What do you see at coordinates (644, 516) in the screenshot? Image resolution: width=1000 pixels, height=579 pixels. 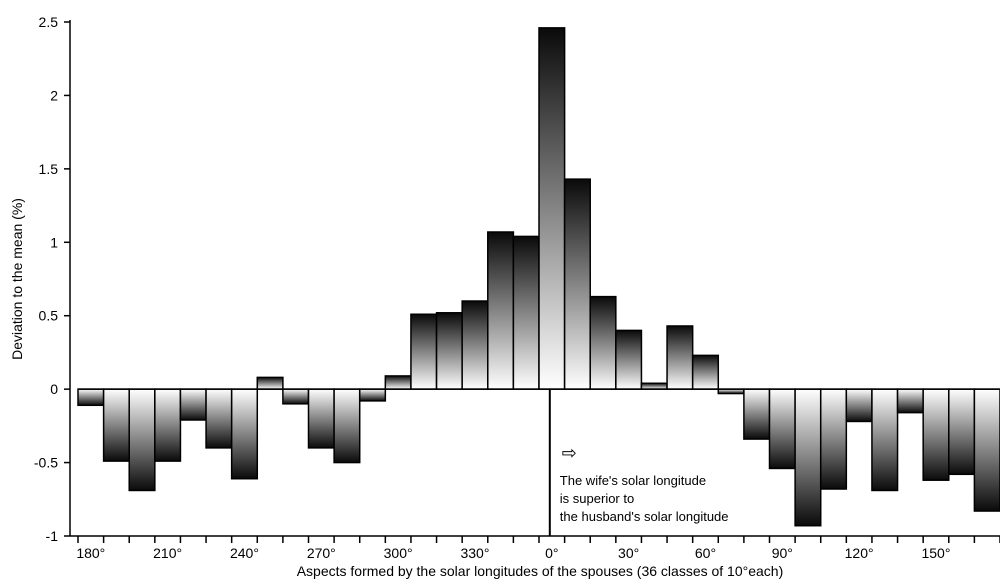 I see `annotation-line: the husband's solar longitude` at bounding box center [644, 516].